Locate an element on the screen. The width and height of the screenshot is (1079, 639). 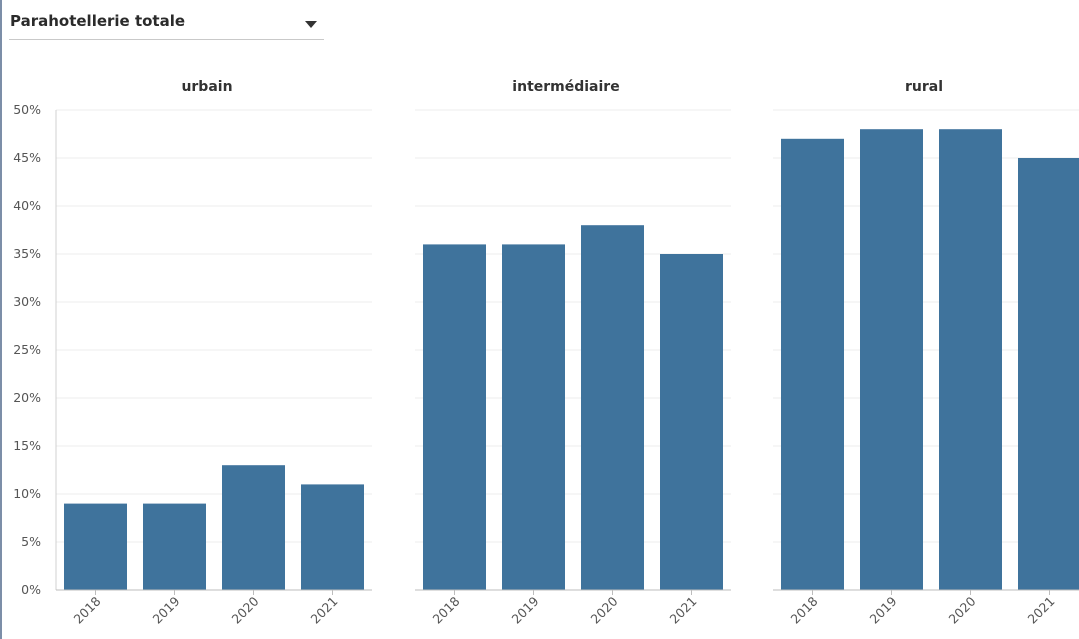
left-rail is located at coordinates (1, 319).